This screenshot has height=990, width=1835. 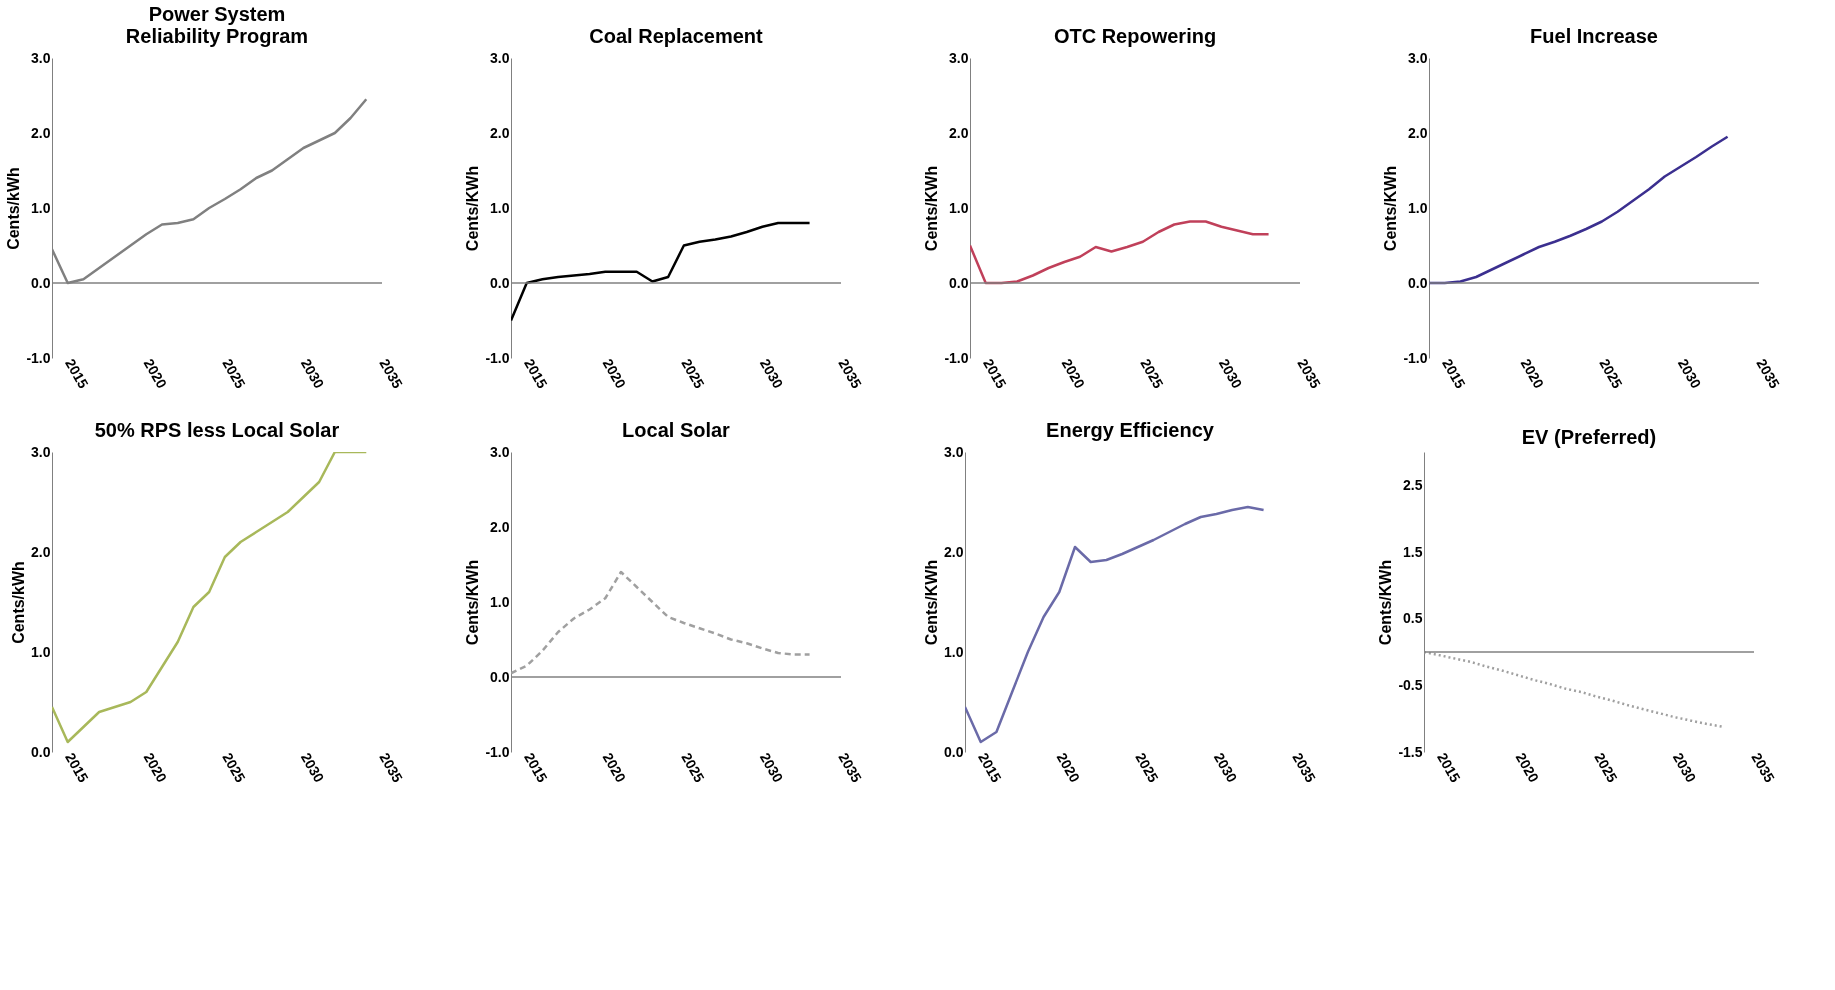 I want to click on chart-title: EV (Preferred), so click(x=1589, y=437).